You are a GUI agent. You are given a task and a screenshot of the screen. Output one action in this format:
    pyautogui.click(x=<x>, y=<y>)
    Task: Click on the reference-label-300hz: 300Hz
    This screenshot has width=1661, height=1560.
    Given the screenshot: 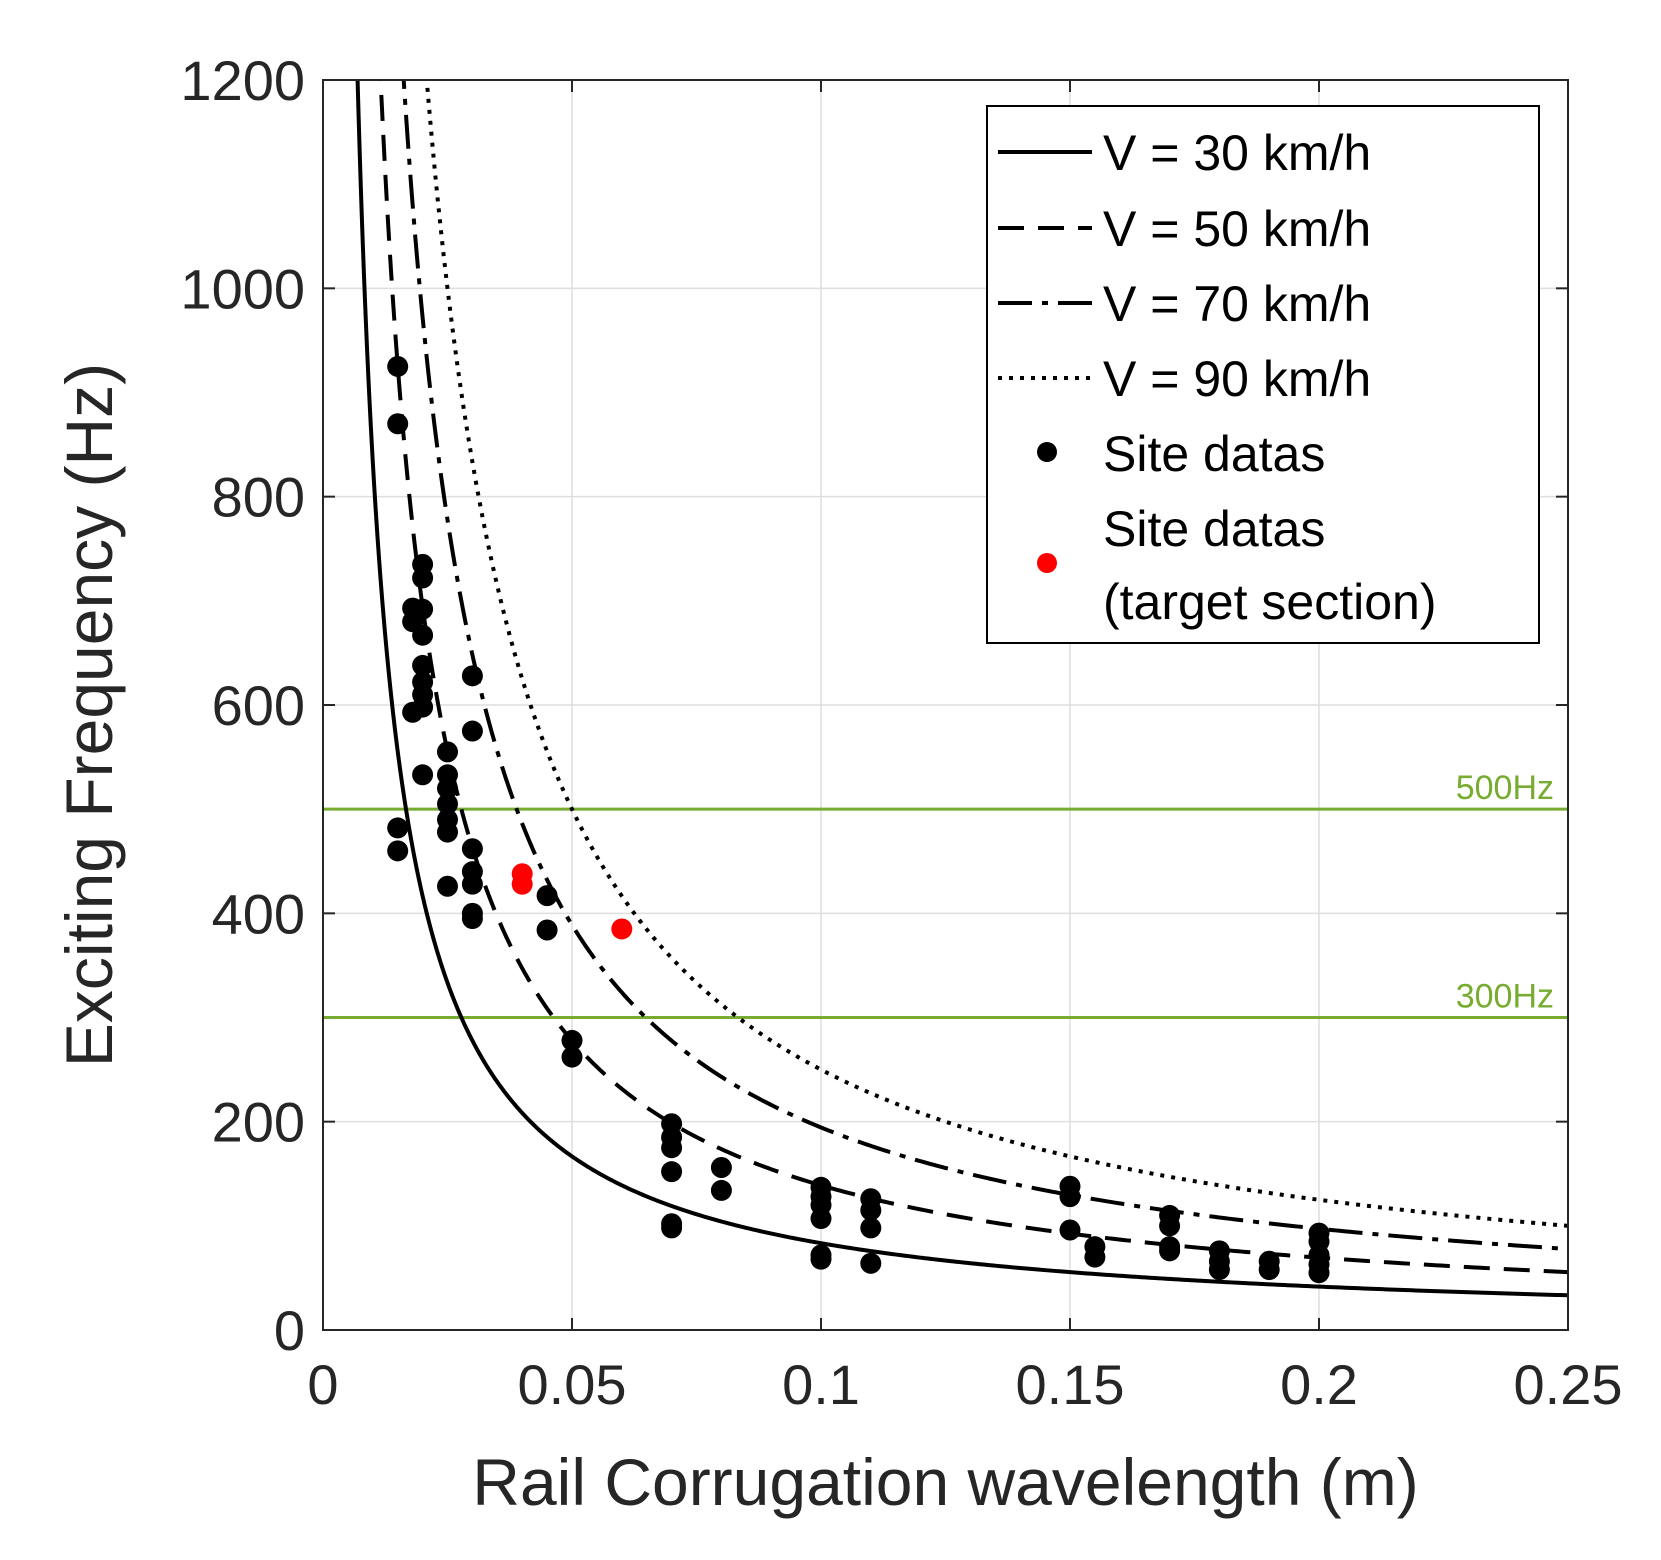 What is the action you would take?
    pyautogui.click(x=1505, y=997)
    